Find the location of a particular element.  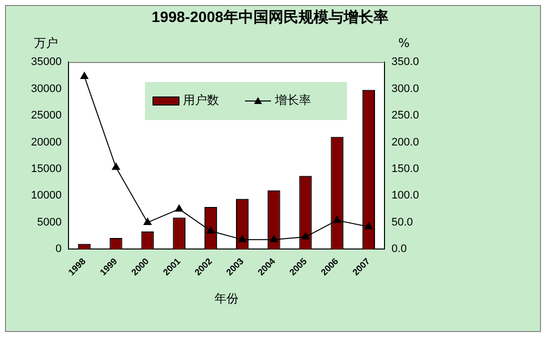

y2-tick-label: 100.0 is located at coordinates (405, 196).